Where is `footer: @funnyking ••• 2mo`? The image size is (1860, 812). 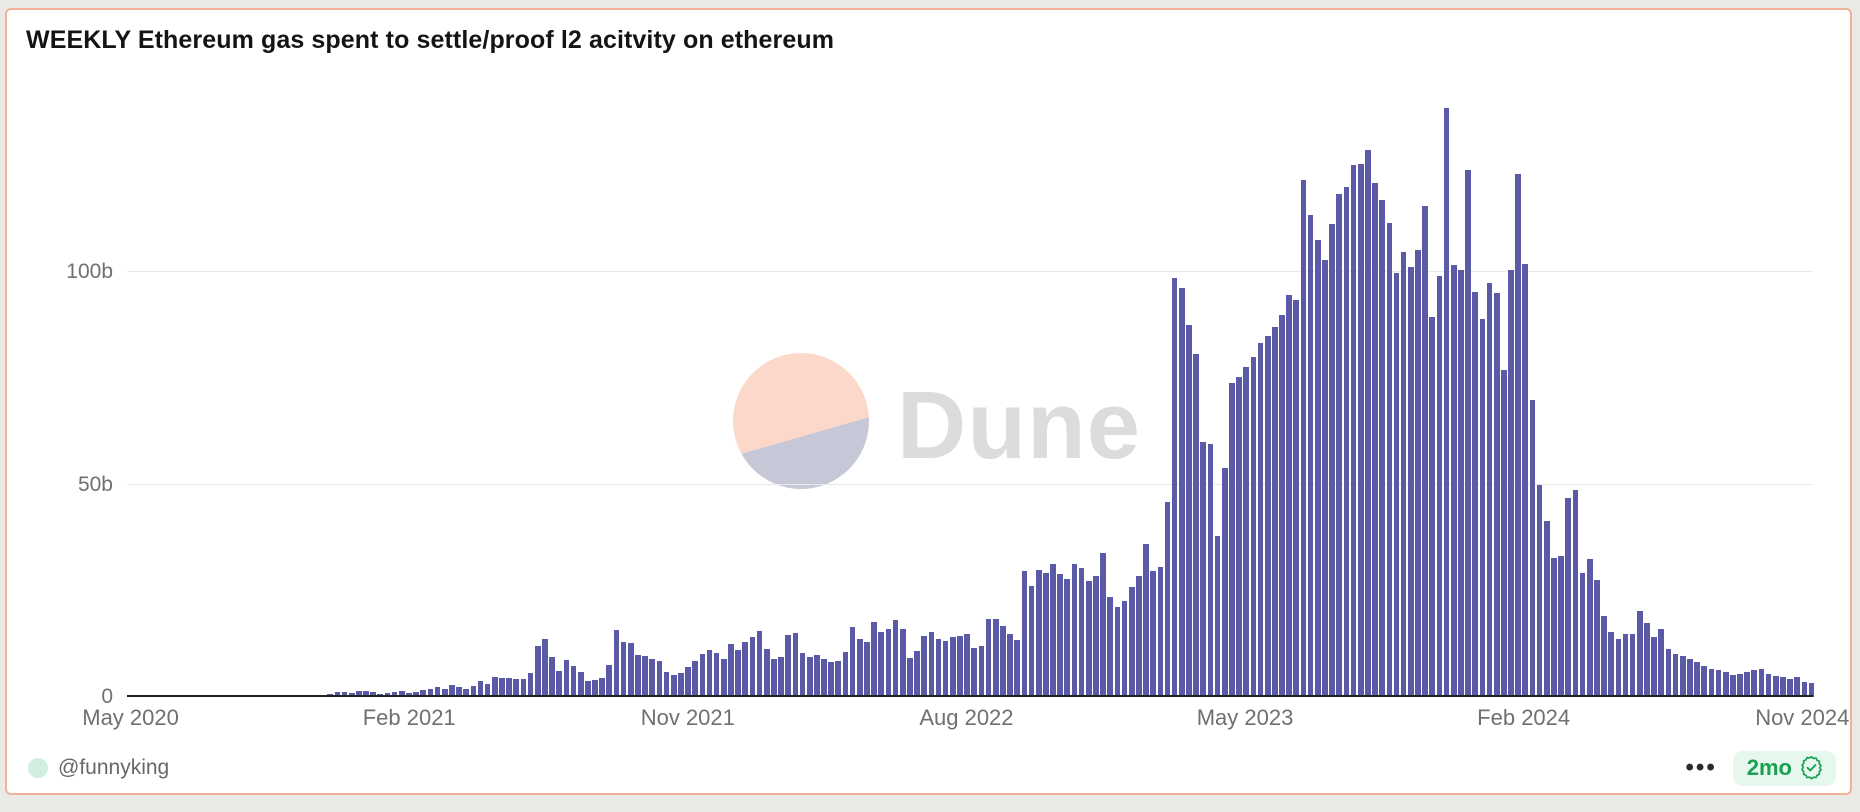
footer: @funnyking ••• 2mo is located at coordinates (932, 768).